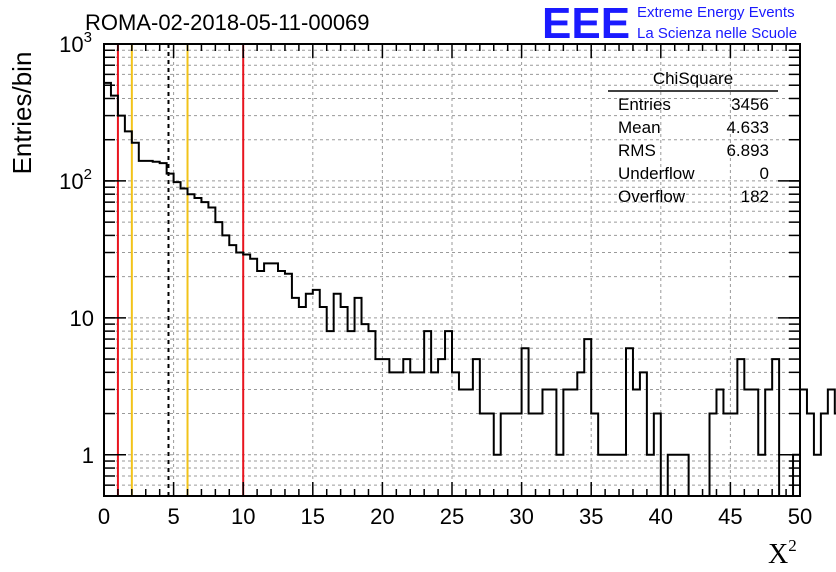 Image resolution: width=836 pixels, height=572 pixels. Describe the element at coordinates (639, 127) in the screenshot. I see `stats-row-label: Mean` at that location.